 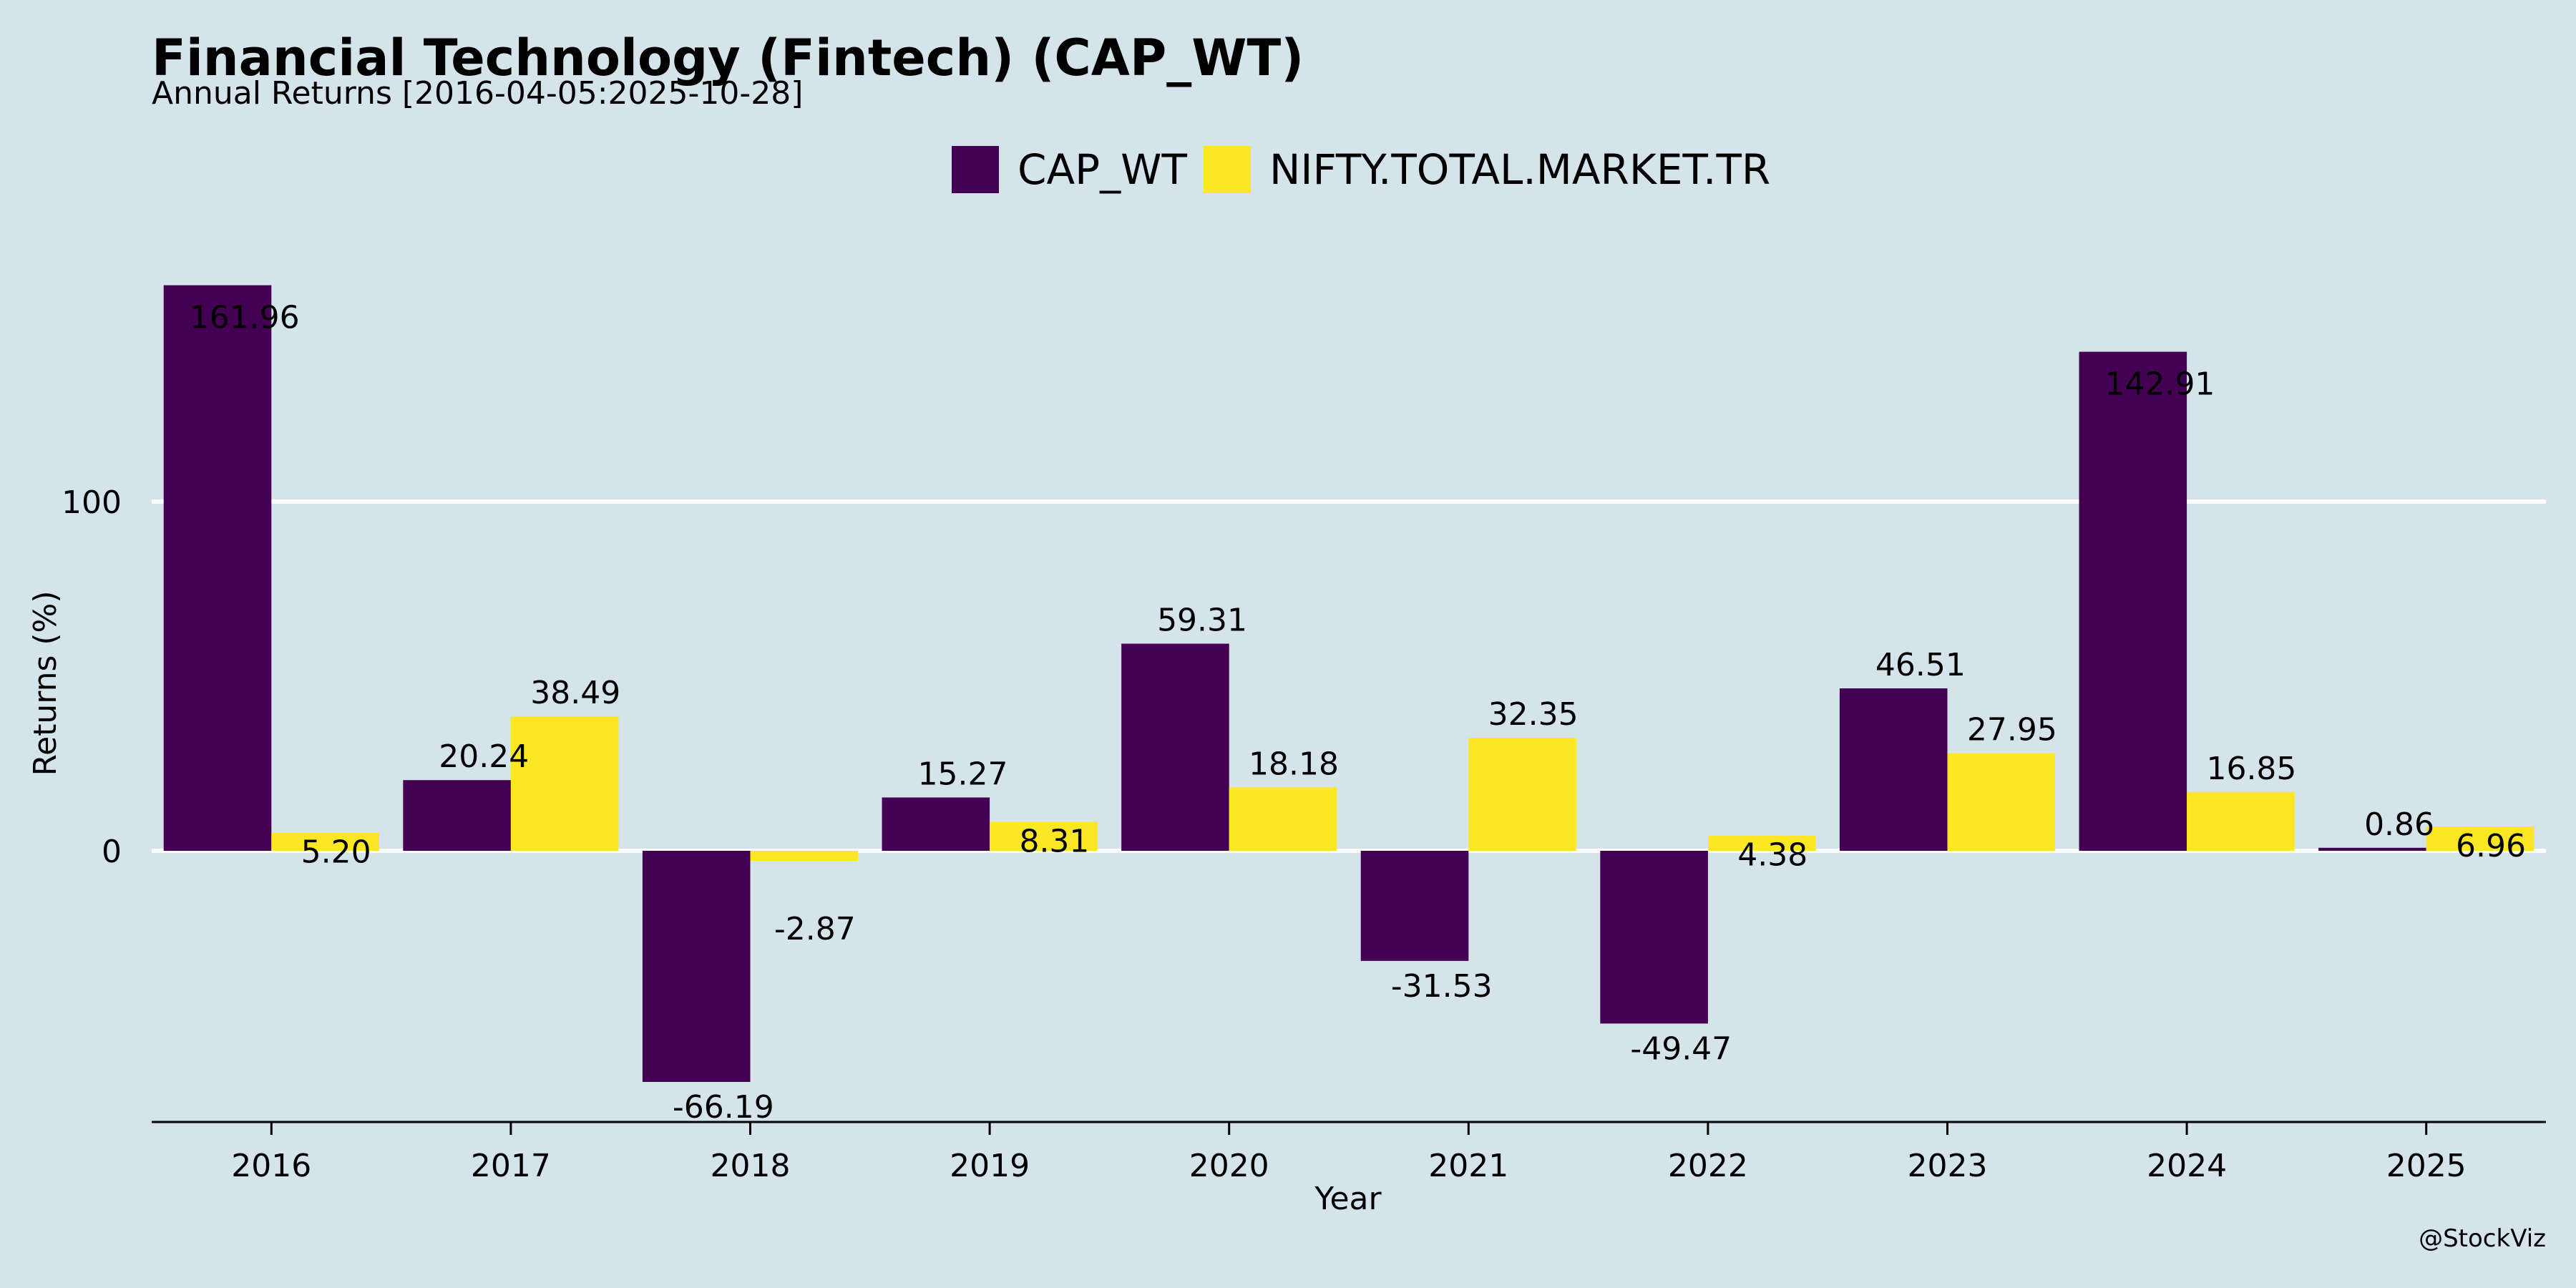 What do you see at coordinates (1948, 1166) in the screenshot?
I see `x-tick-label: 2023` at bounding box center [1948, 1166].